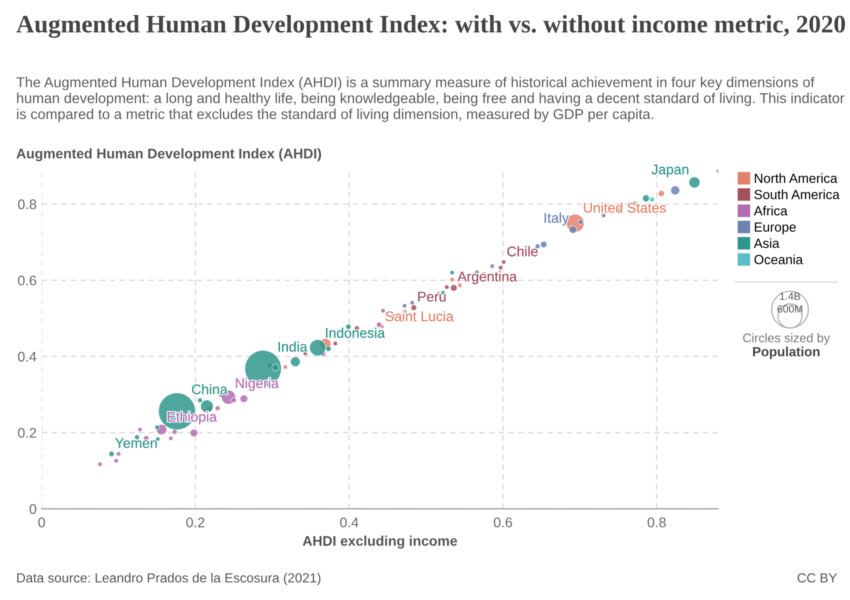 The height and width of the screenshot is (600, 850). What do you see at coordinates (817, 578) in the screenshot?
I see `text: CC BY` at bounding box center [817, 578].